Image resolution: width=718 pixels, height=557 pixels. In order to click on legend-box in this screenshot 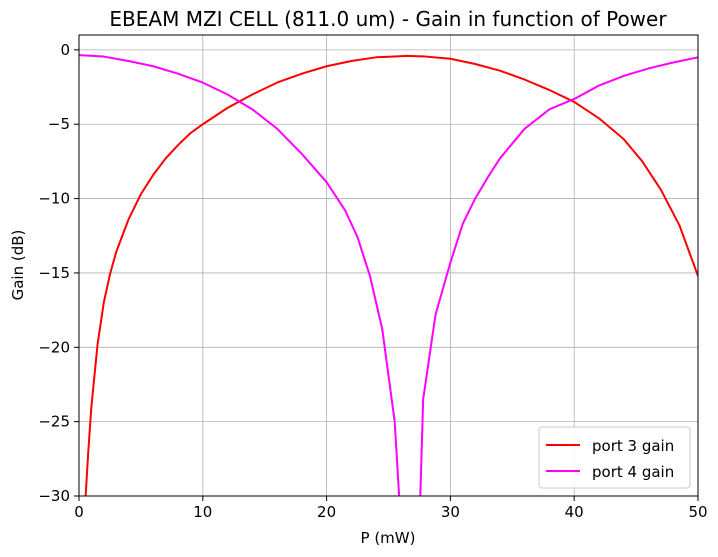, I will do `click(614, 457)`.